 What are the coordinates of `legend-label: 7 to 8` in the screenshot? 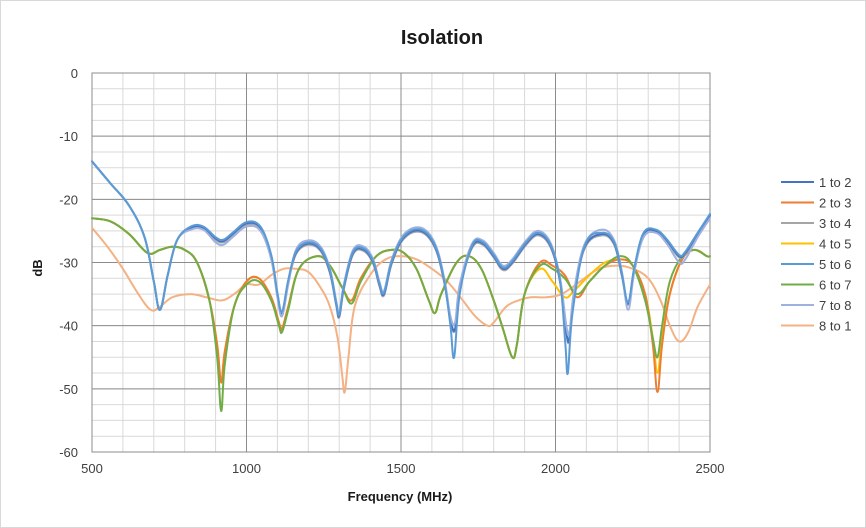 It's located at (835, 305).